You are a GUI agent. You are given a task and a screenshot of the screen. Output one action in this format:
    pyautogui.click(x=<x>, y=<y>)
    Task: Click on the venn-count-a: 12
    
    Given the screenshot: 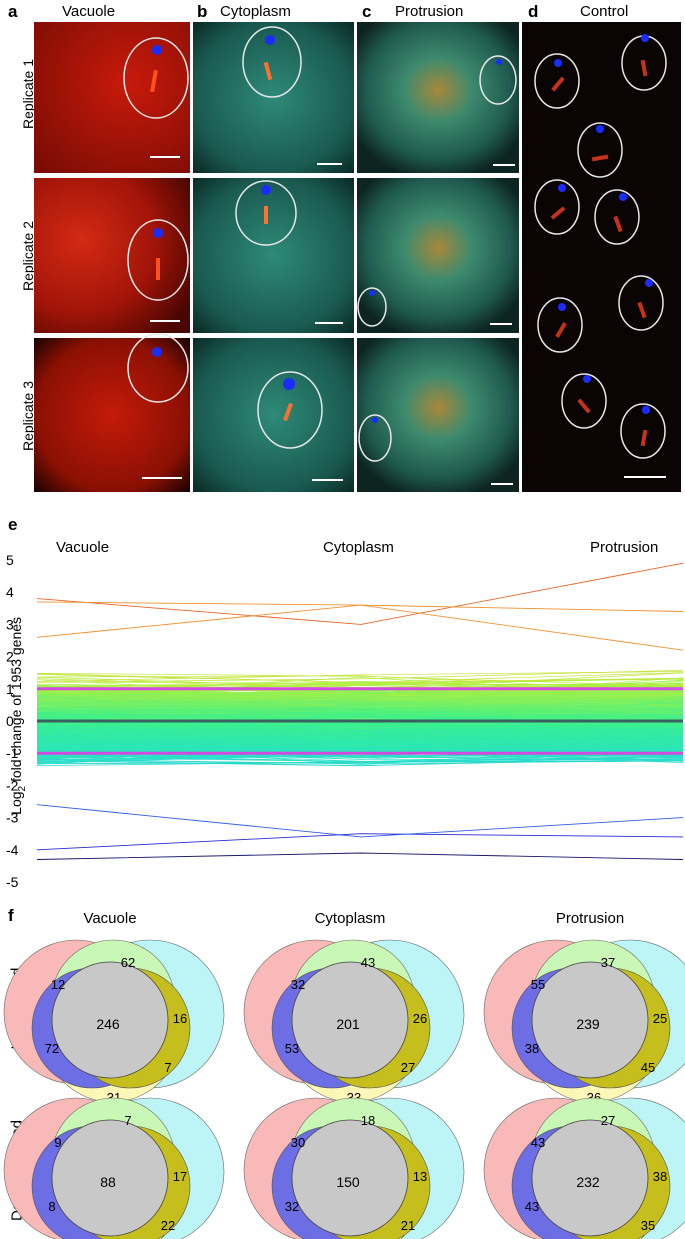 What is the action you would take?
    pyautogui.click(x=58, y=984)
    